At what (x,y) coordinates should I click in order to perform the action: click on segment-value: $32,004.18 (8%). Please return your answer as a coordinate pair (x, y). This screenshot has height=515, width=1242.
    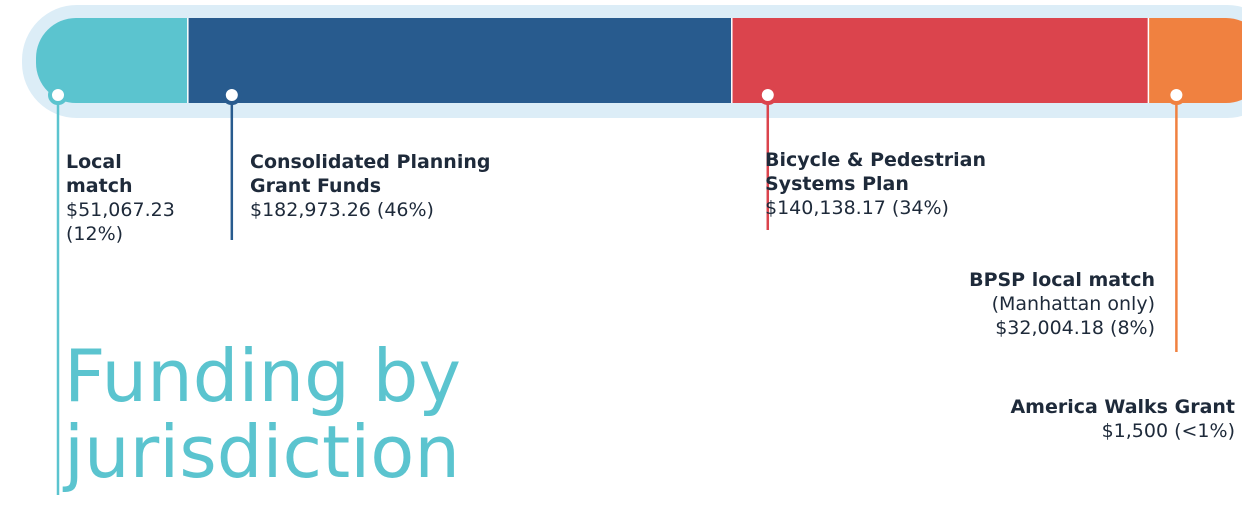
    Looking at the image, I should click on (1075, 328).